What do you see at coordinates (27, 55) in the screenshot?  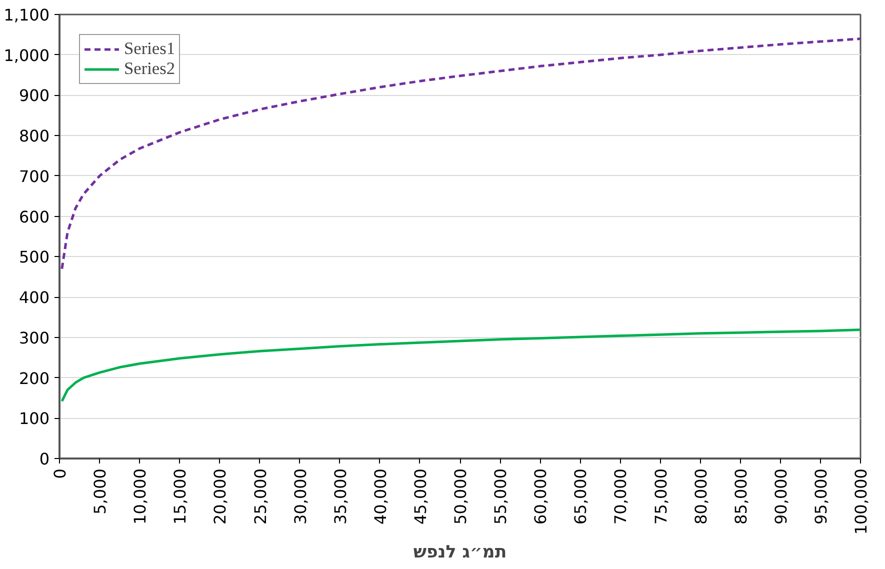 I see `y-tick-label: 1,000` at bounding box center [27, 55].